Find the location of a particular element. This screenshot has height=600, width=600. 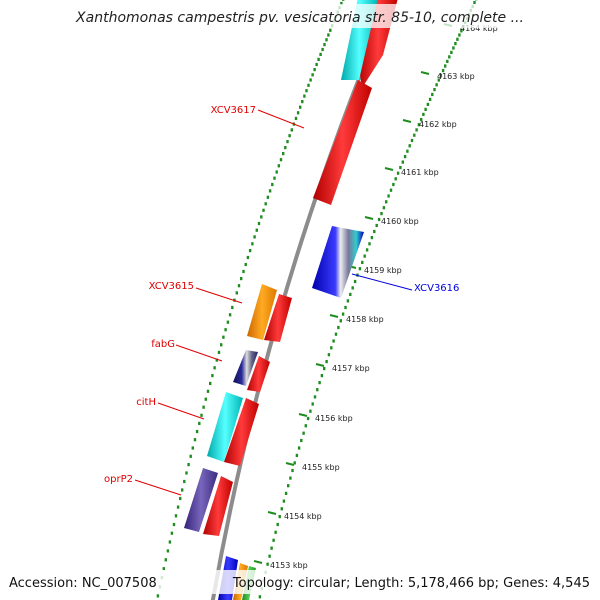

gene-label-oprp2: oprP2 is located at coordinates (118, 479).